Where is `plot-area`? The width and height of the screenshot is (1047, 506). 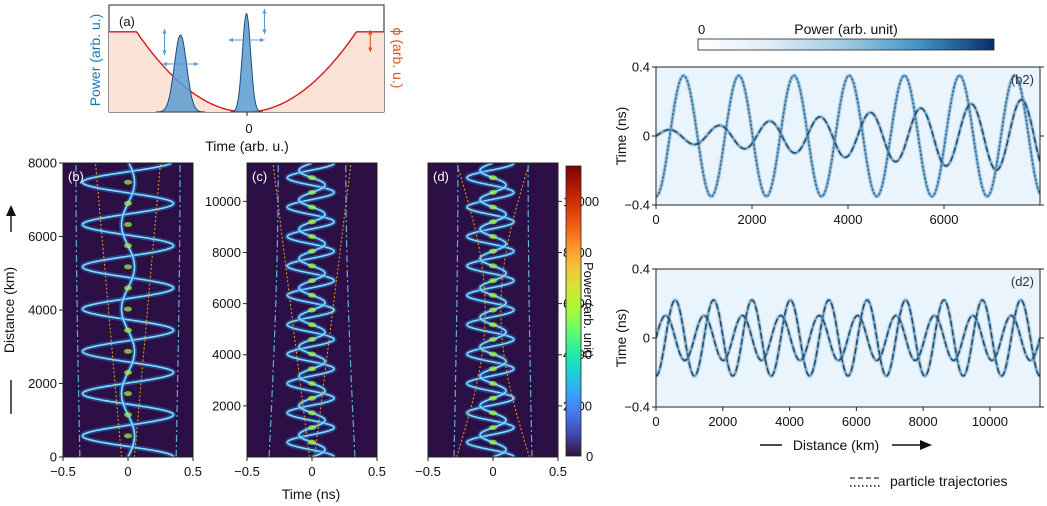
plot-area is located at coordinates (848, 136).